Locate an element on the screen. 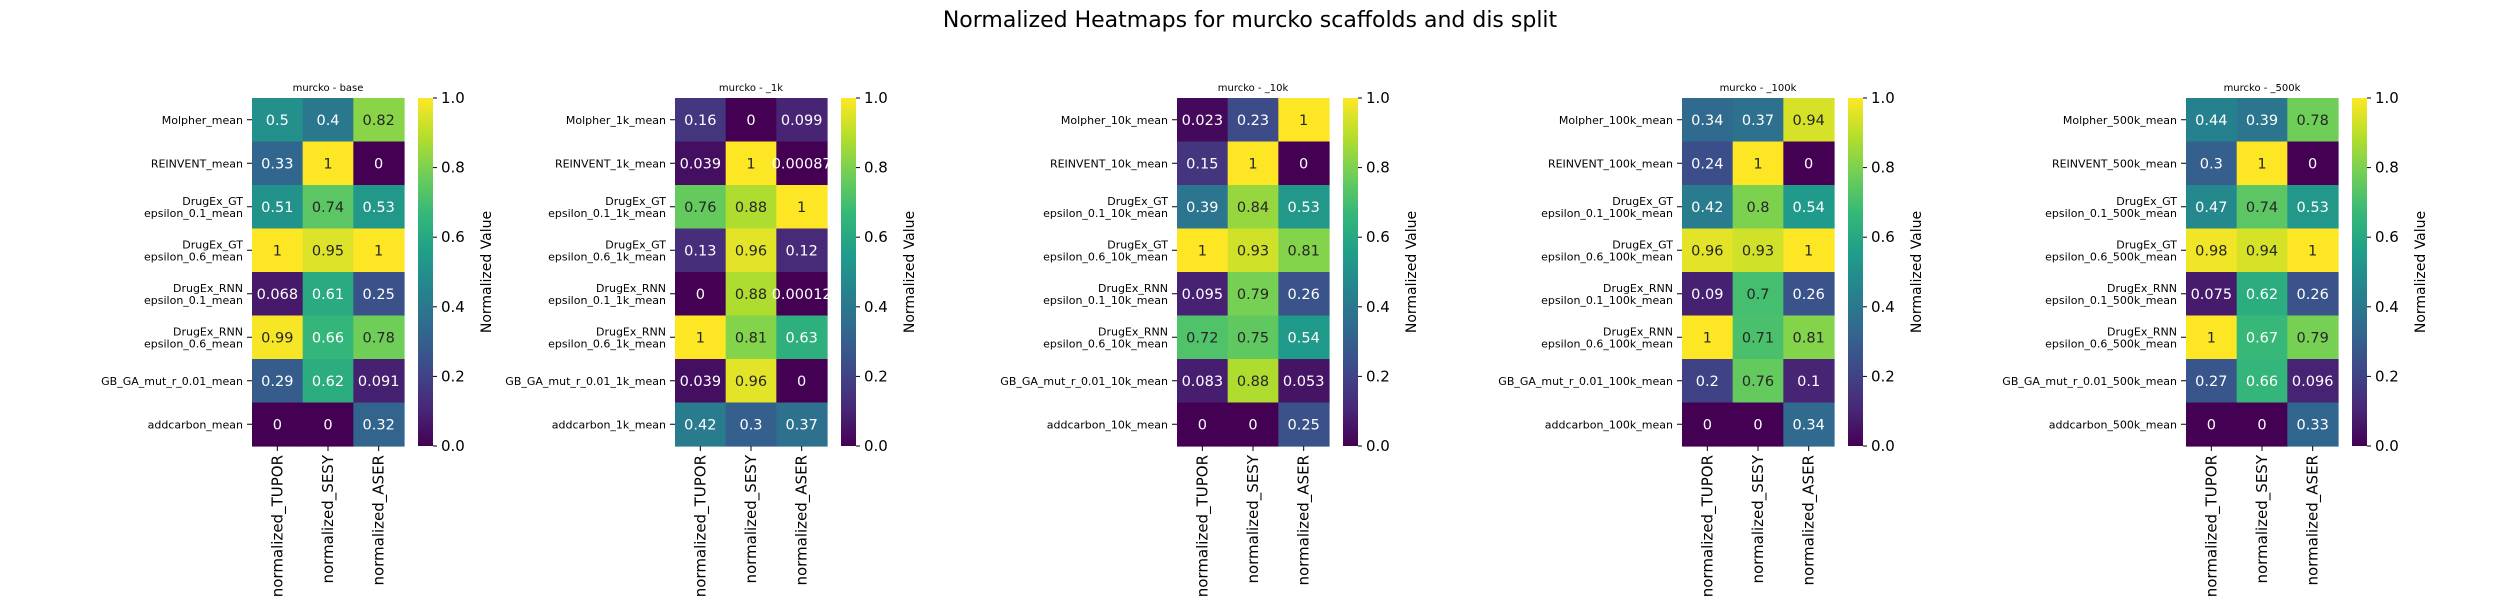 This screenshot has height=600, width=2500. cell-value-label: 0.039 is located at coordinates (701, 164).